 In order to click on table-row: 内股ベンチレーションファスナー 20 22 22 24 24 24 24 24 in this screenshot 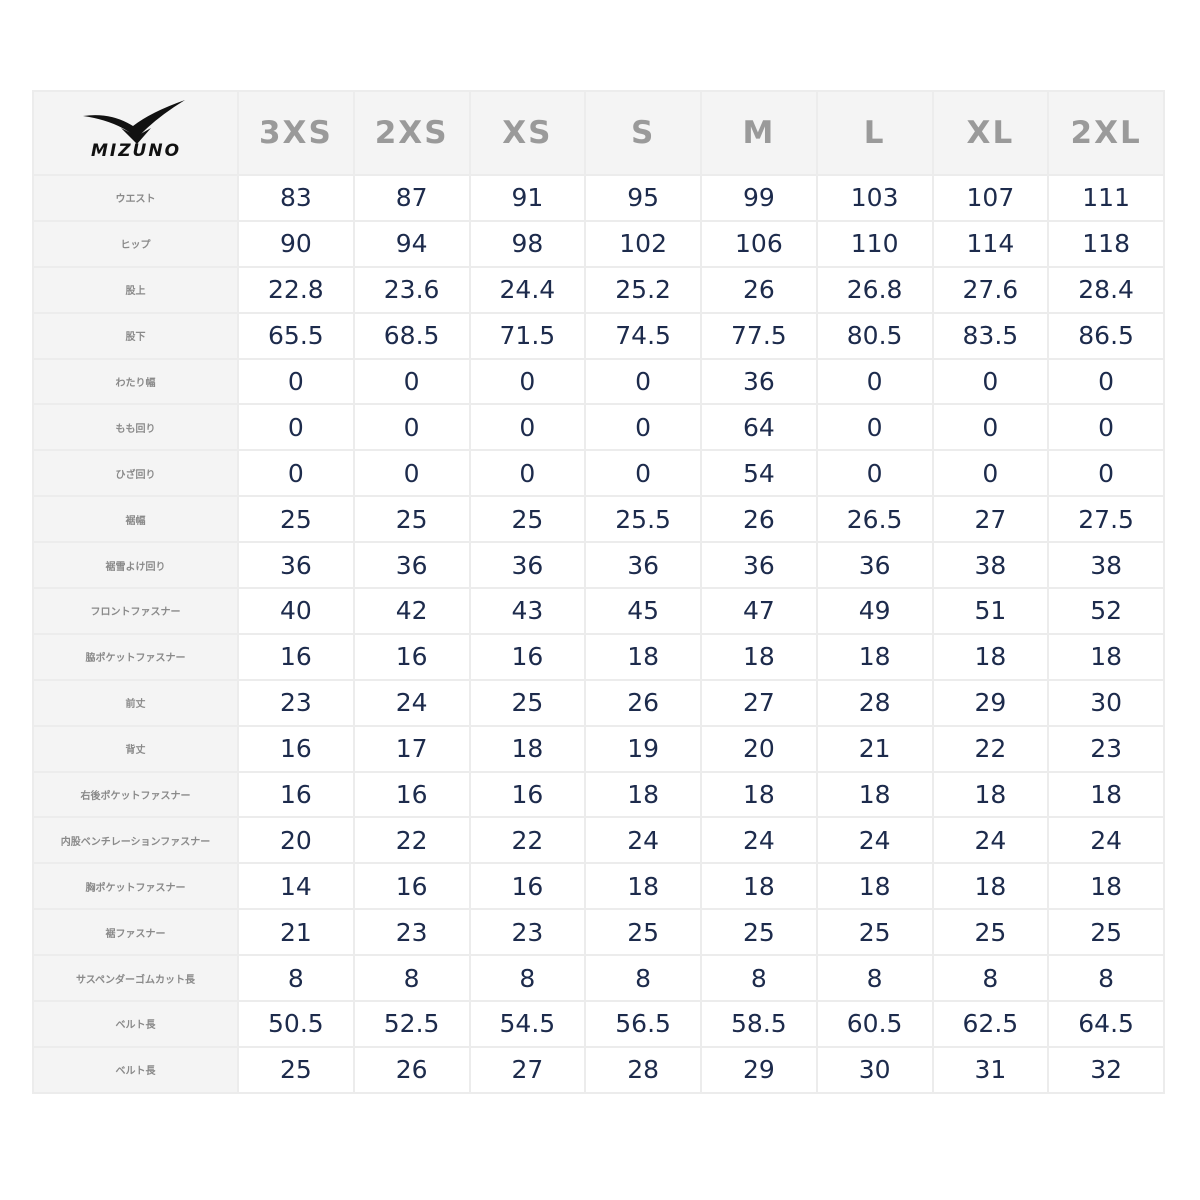, I will do `click(598, 840)`.